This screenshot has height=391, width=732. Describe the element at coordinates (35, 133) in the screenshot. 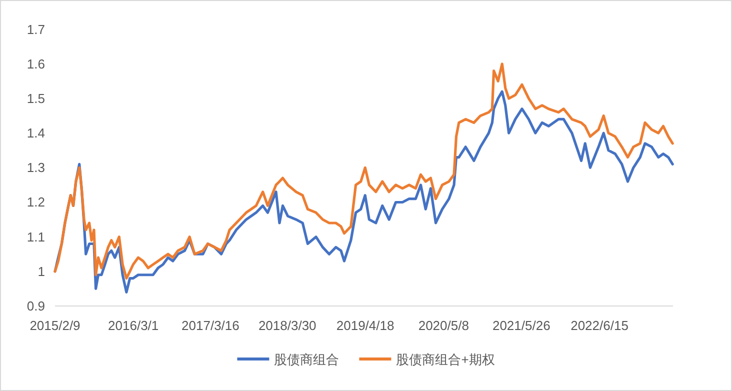

I see `y-tick-label: 1.4` at that location.